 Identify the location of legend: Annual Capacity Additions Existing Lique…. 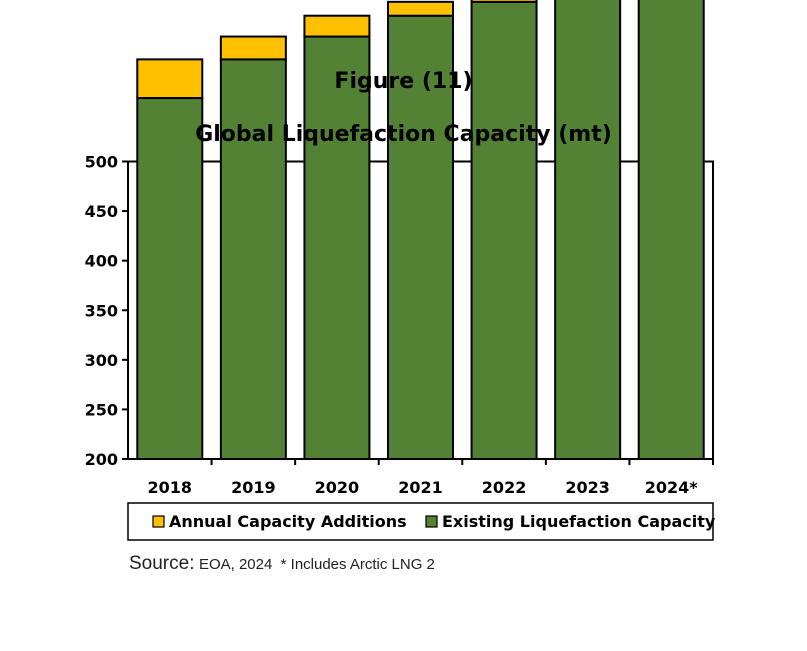
(421, 521).